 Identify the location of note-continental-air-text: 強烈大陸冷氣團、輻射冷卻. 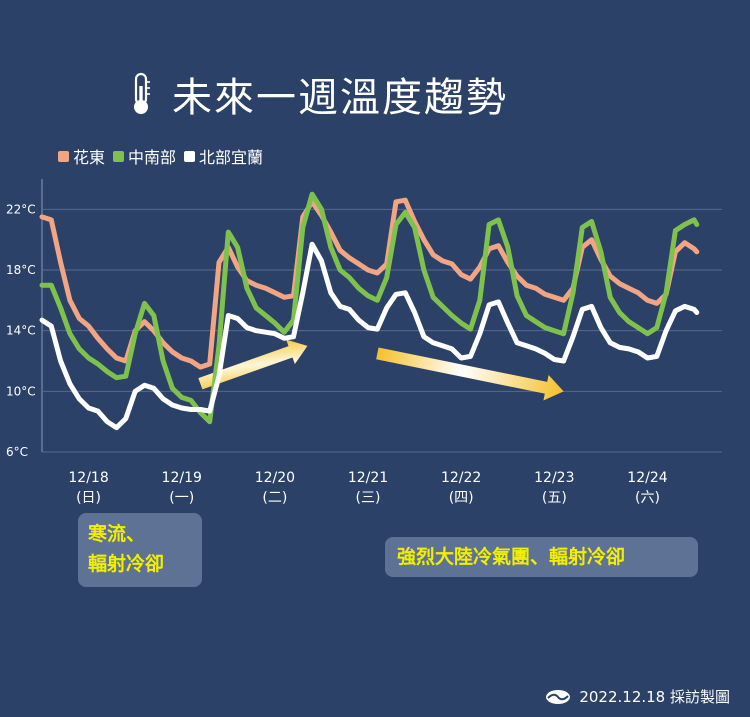
(511, 557).